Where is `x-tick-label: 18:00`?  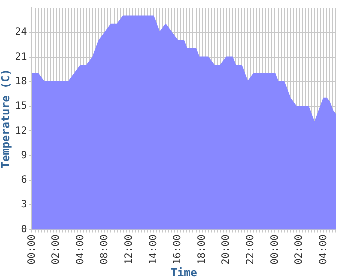 x-tick-label: 18:00 is located at coordinates (202, 249).